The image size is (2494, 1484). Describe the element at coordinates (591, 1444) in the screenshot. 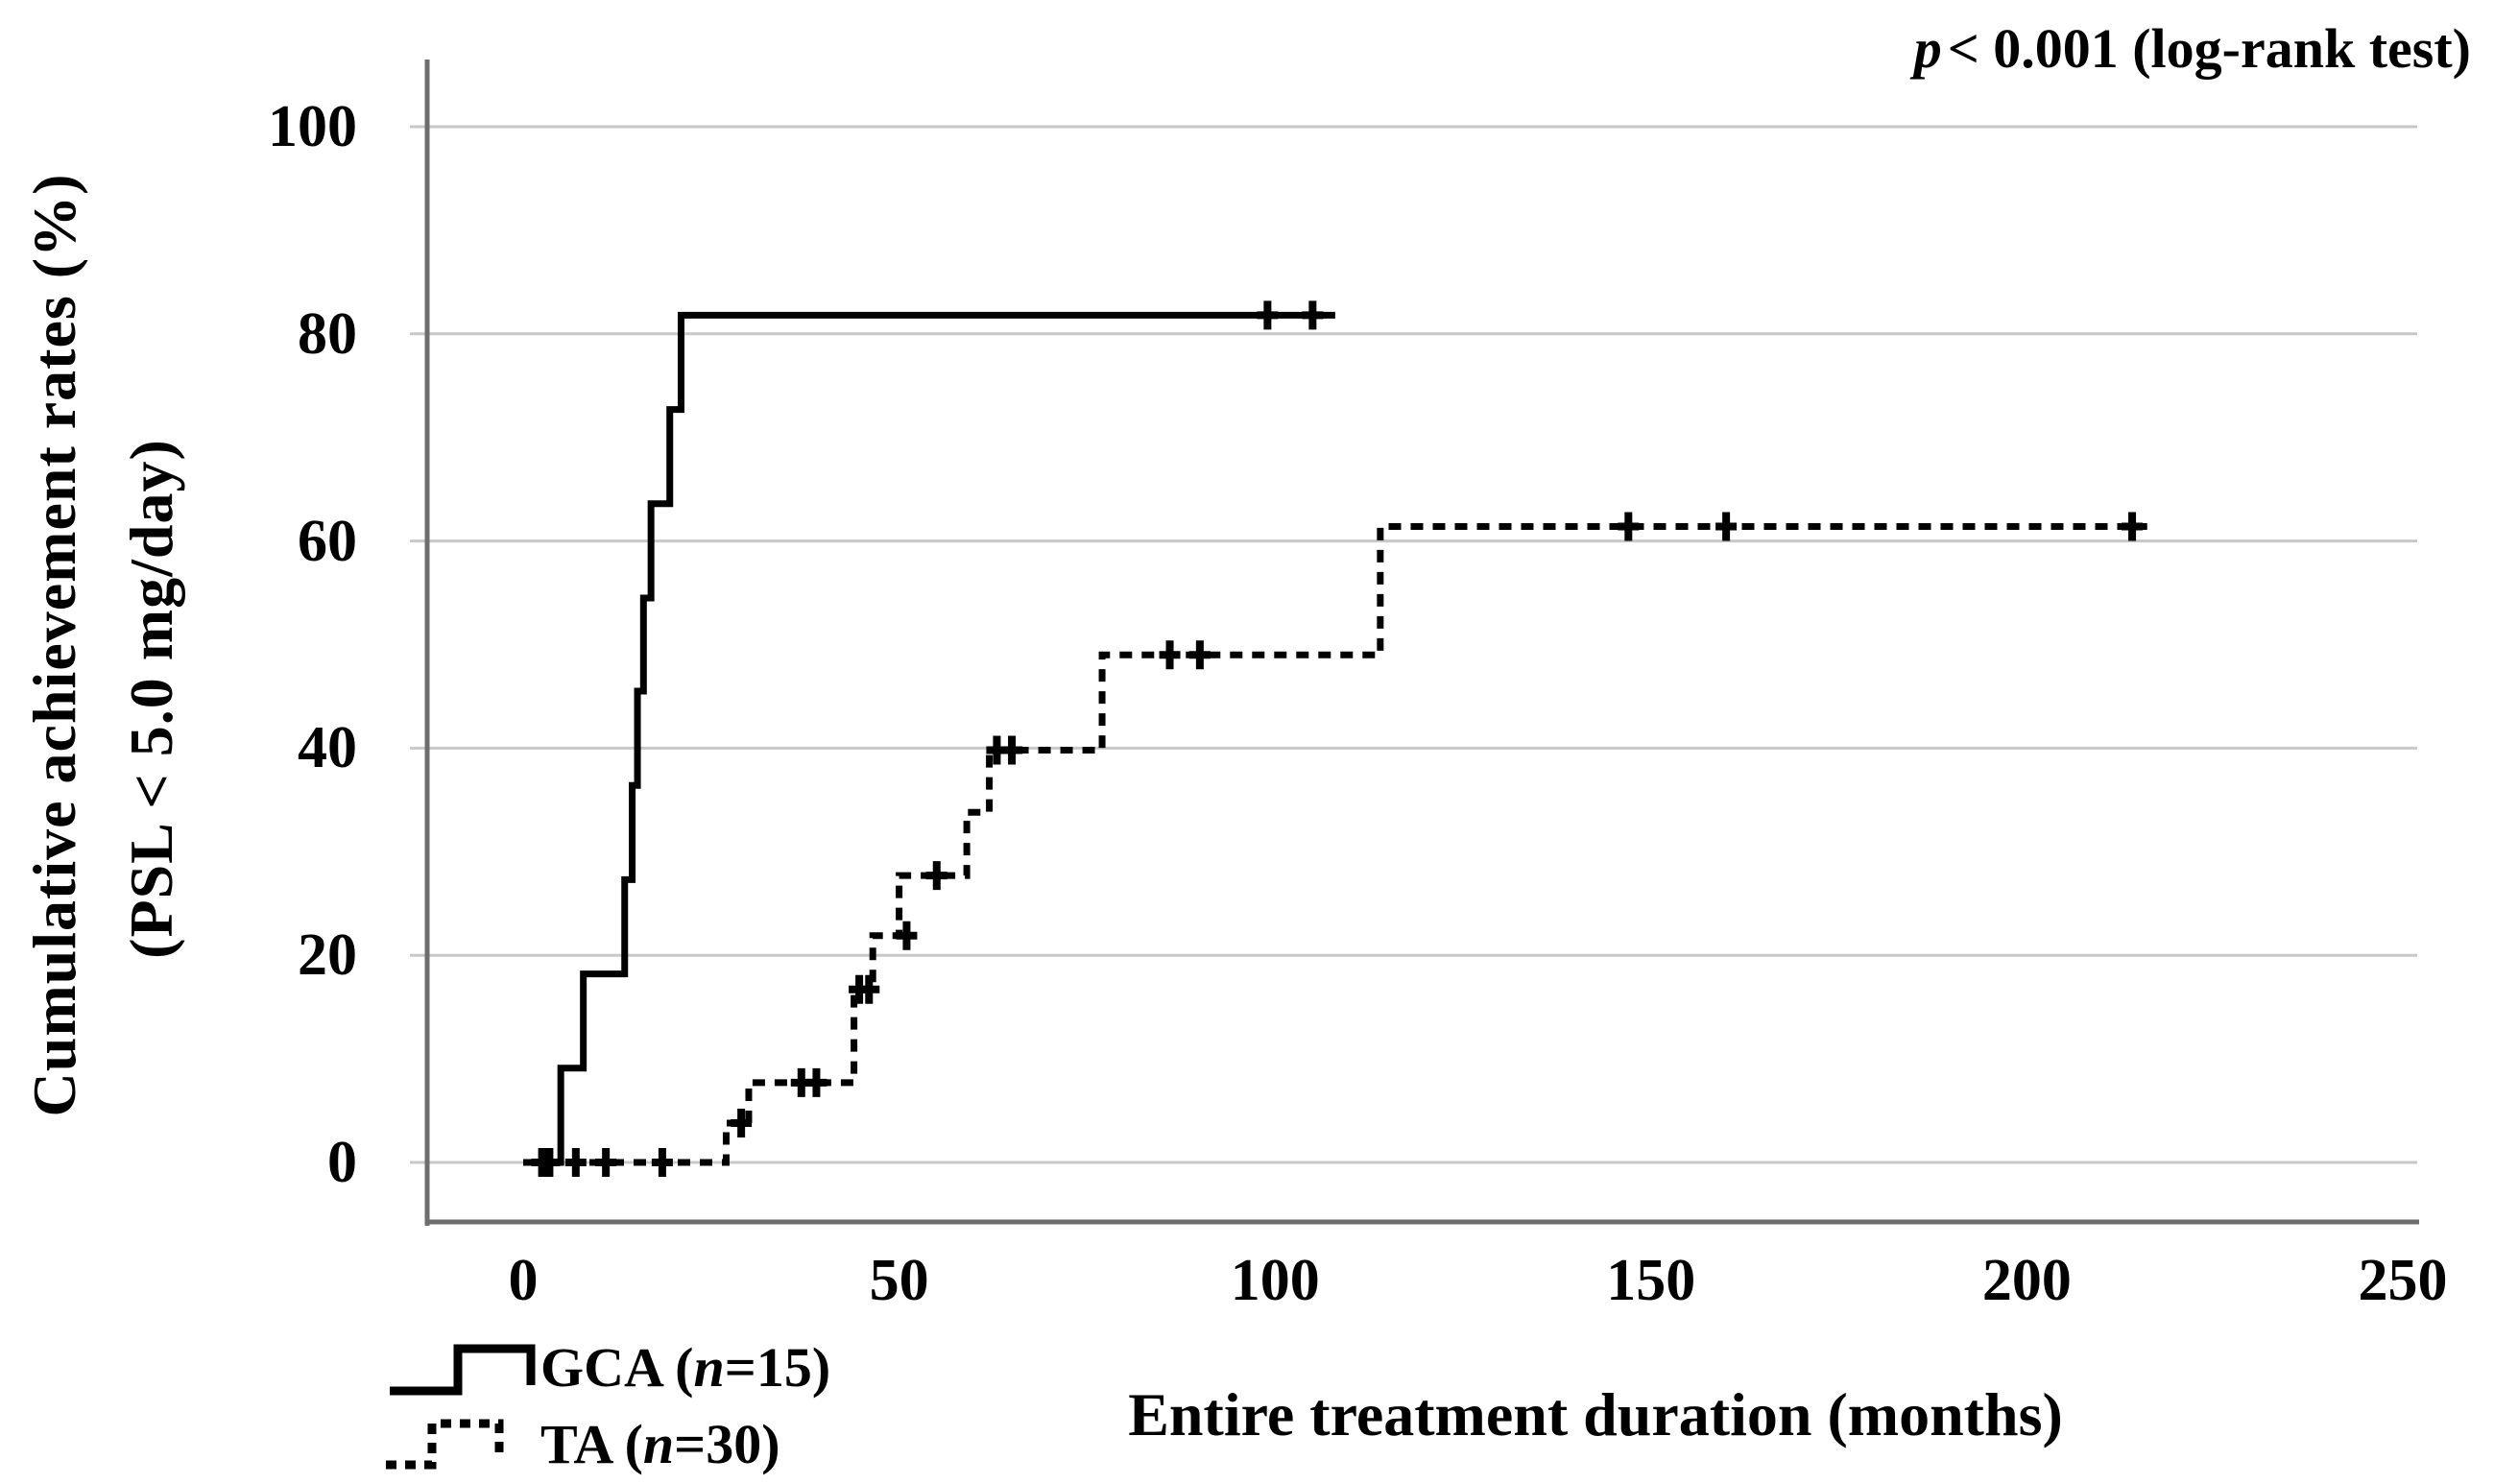

I see `legend-ta-text-pre: TA (` at that location.